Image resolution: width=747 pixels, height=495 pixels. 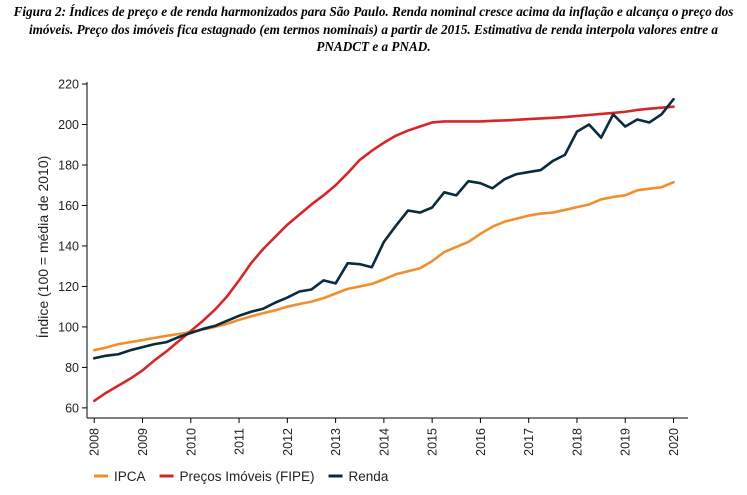 I want to click on y-tick-label: 60, so click(x=72, y=408).